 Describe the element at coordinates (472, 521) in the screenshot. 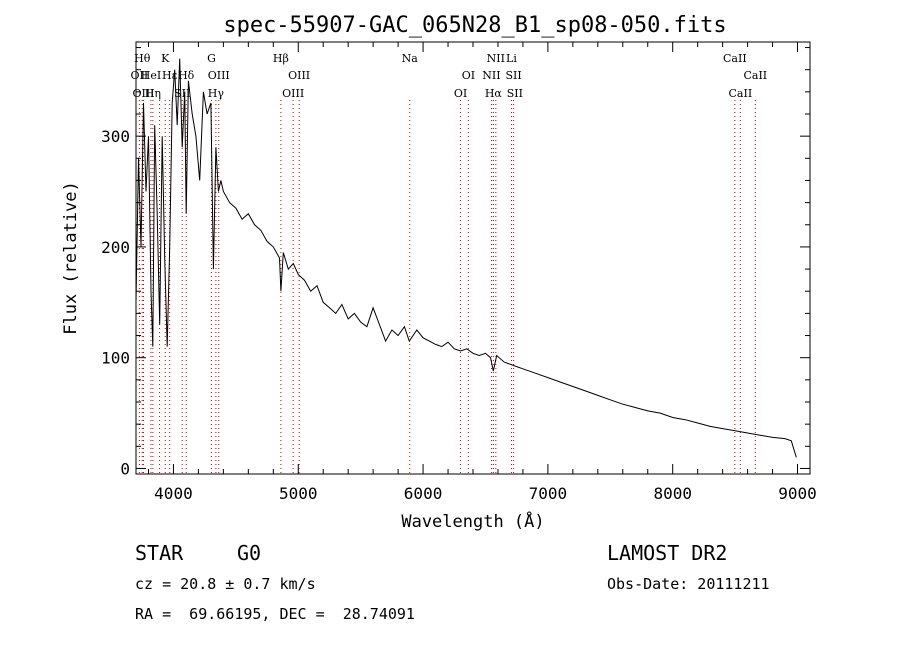

I see `x-axis-label: Wavelength (Å)` at that location.